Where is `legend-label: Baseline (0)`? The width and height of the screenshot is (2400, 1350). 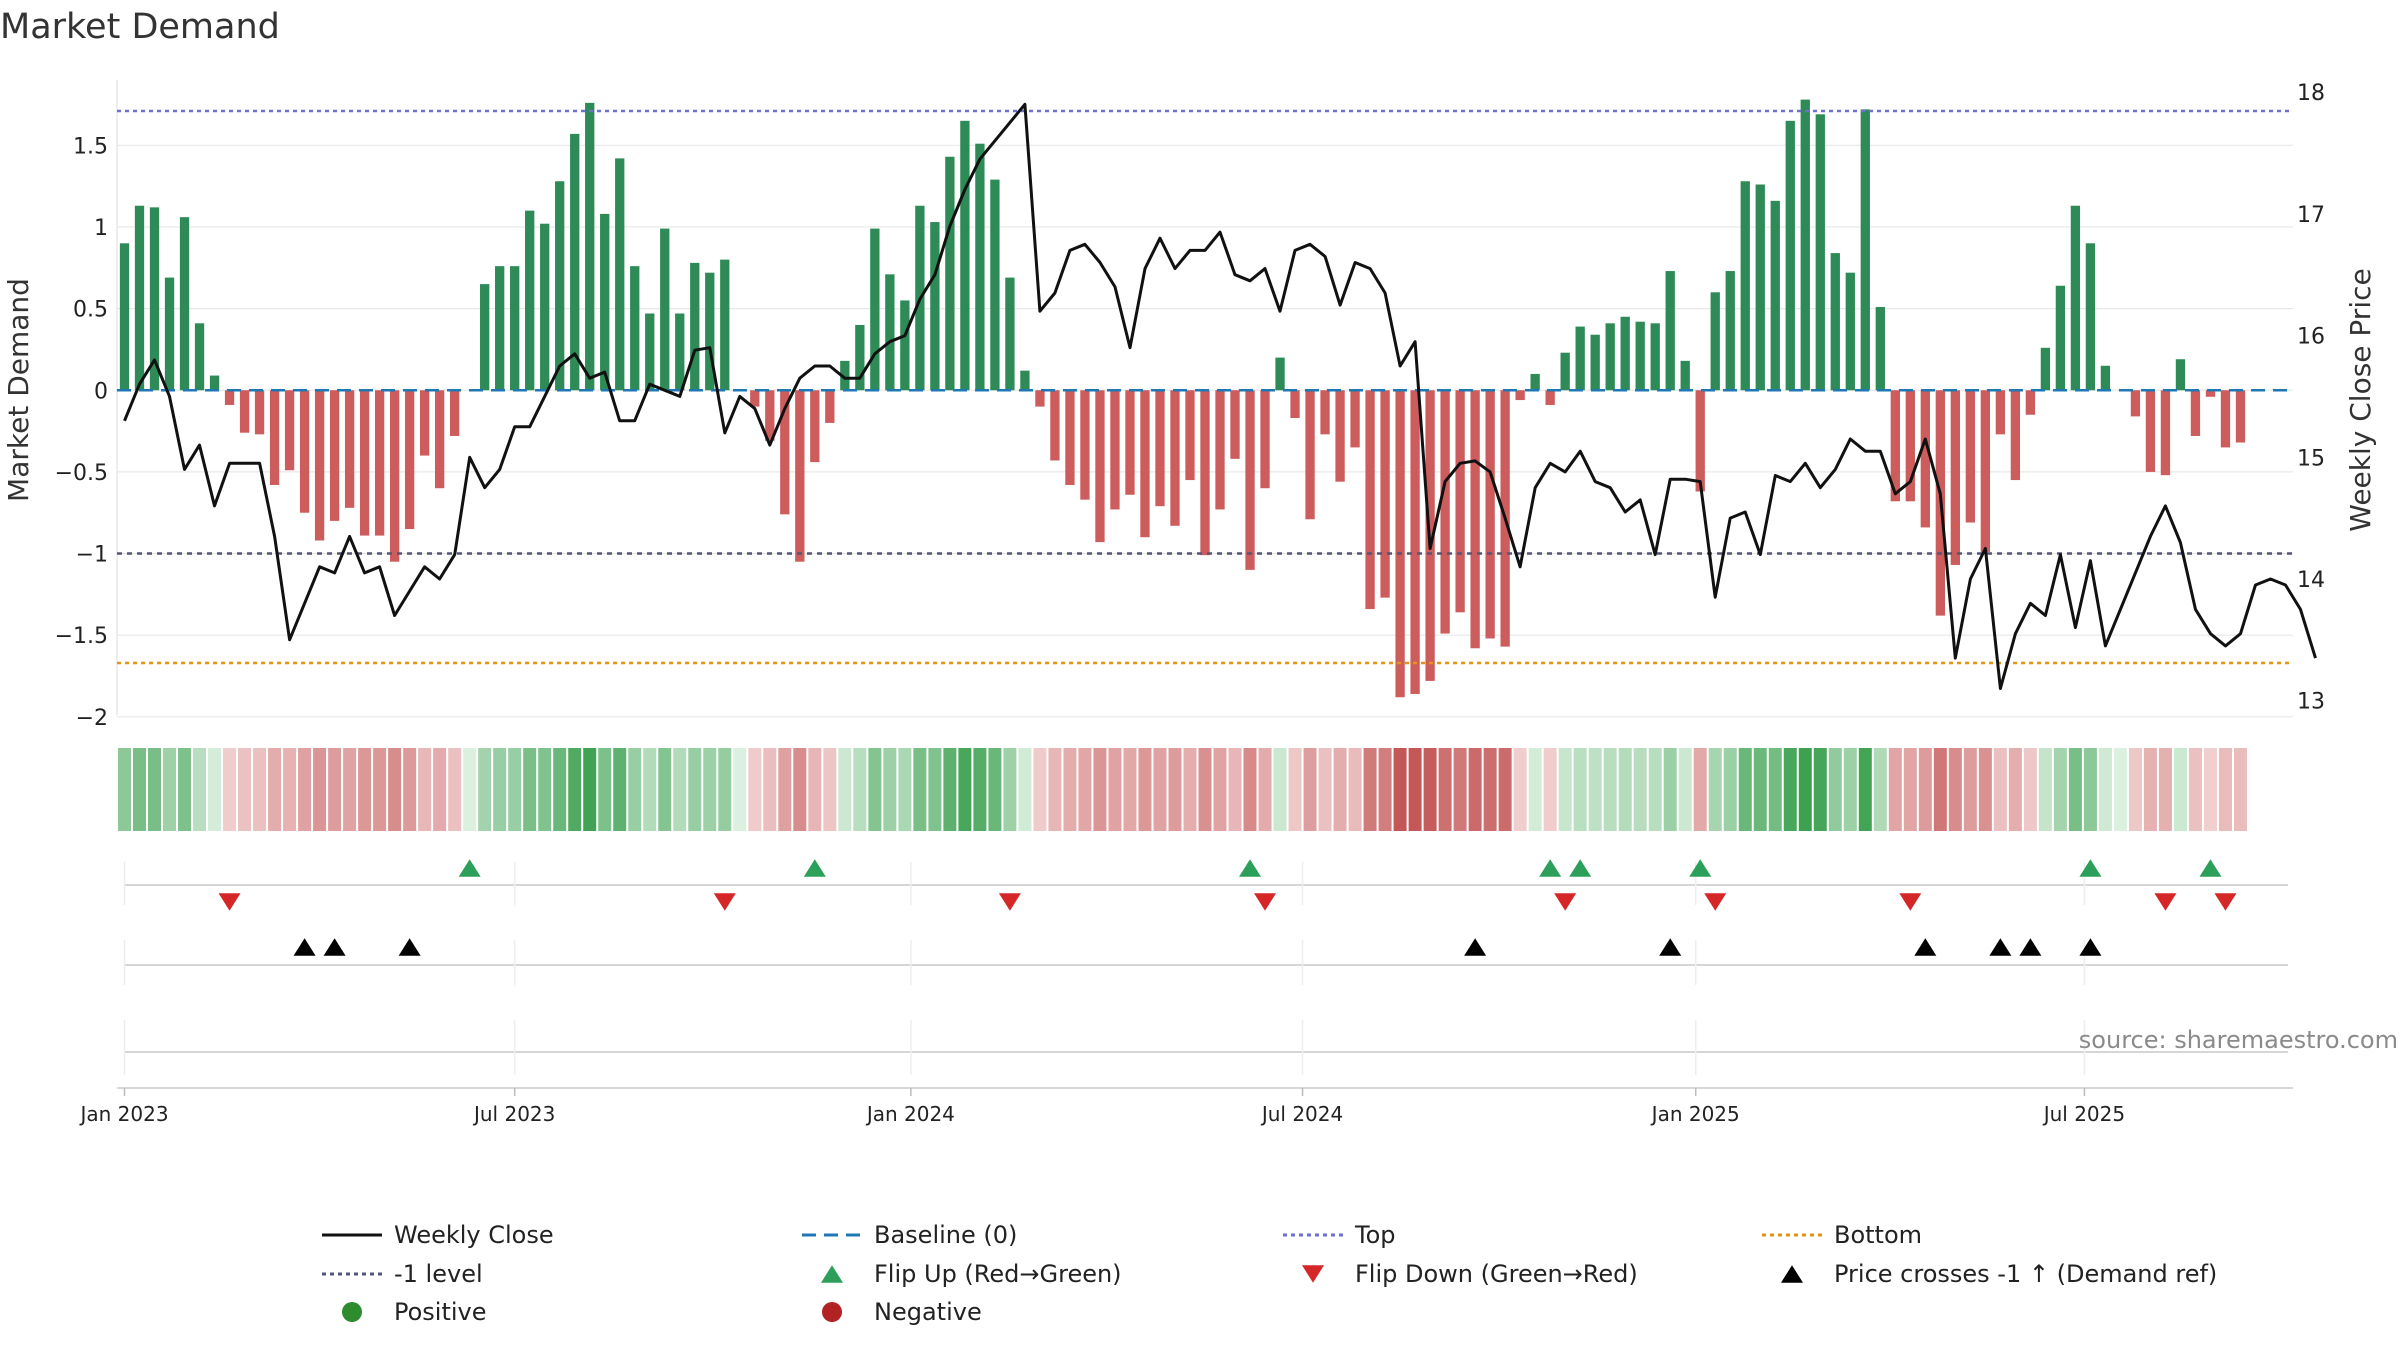 legend-label: Baseline (0) is located at coordinates (945, 1235).